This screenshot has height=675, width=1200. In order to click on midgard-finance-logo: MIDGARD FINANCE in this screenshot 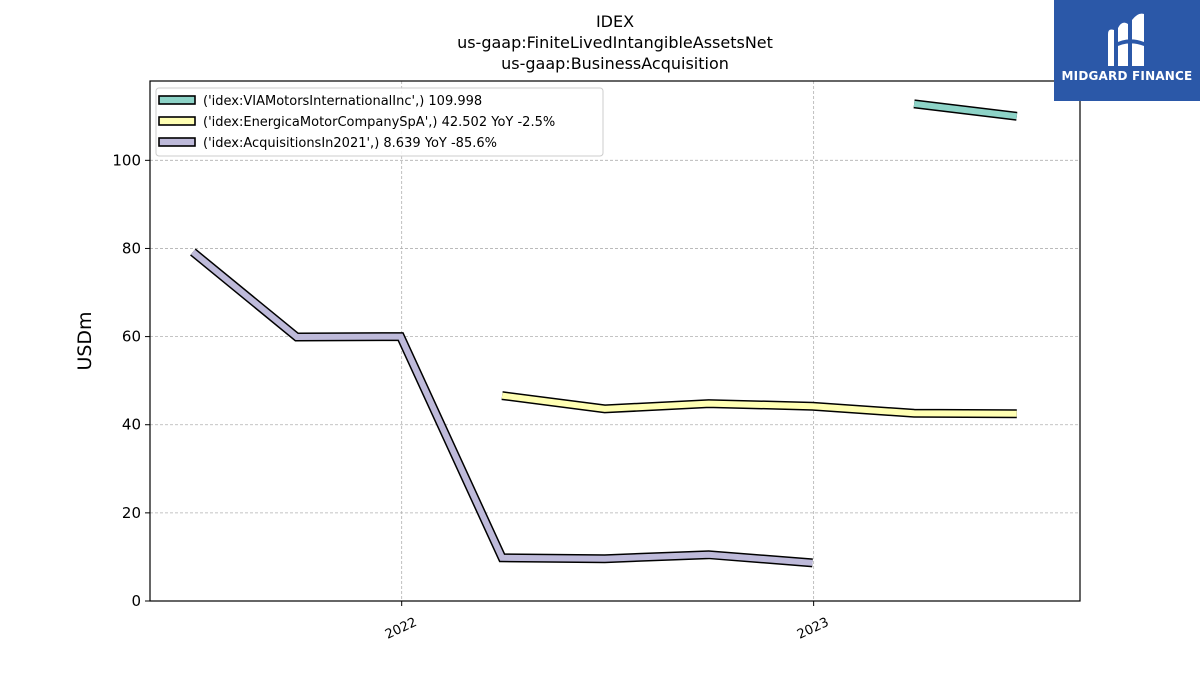, I will do `click(1127, 50)`.